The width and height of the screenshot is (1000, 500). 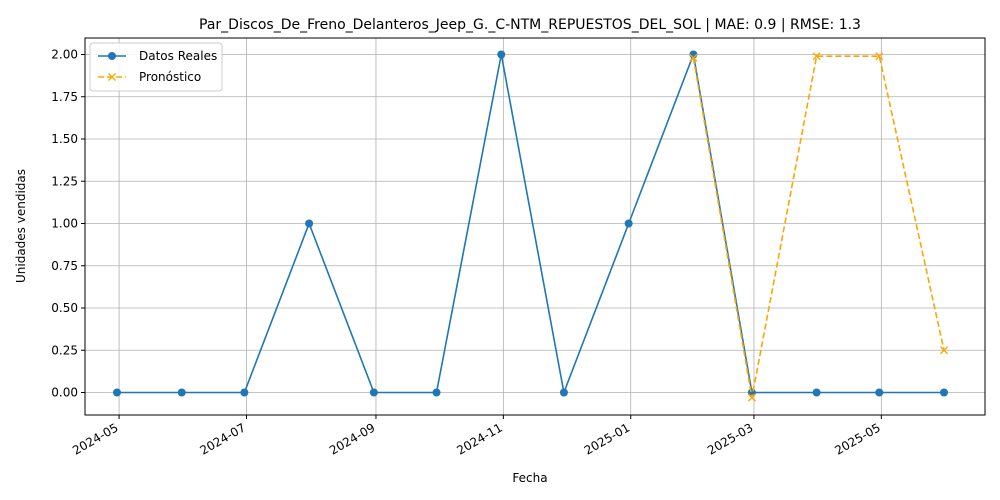 I want to click on legend-label: Datos Reales, so click(x=178, y=56).